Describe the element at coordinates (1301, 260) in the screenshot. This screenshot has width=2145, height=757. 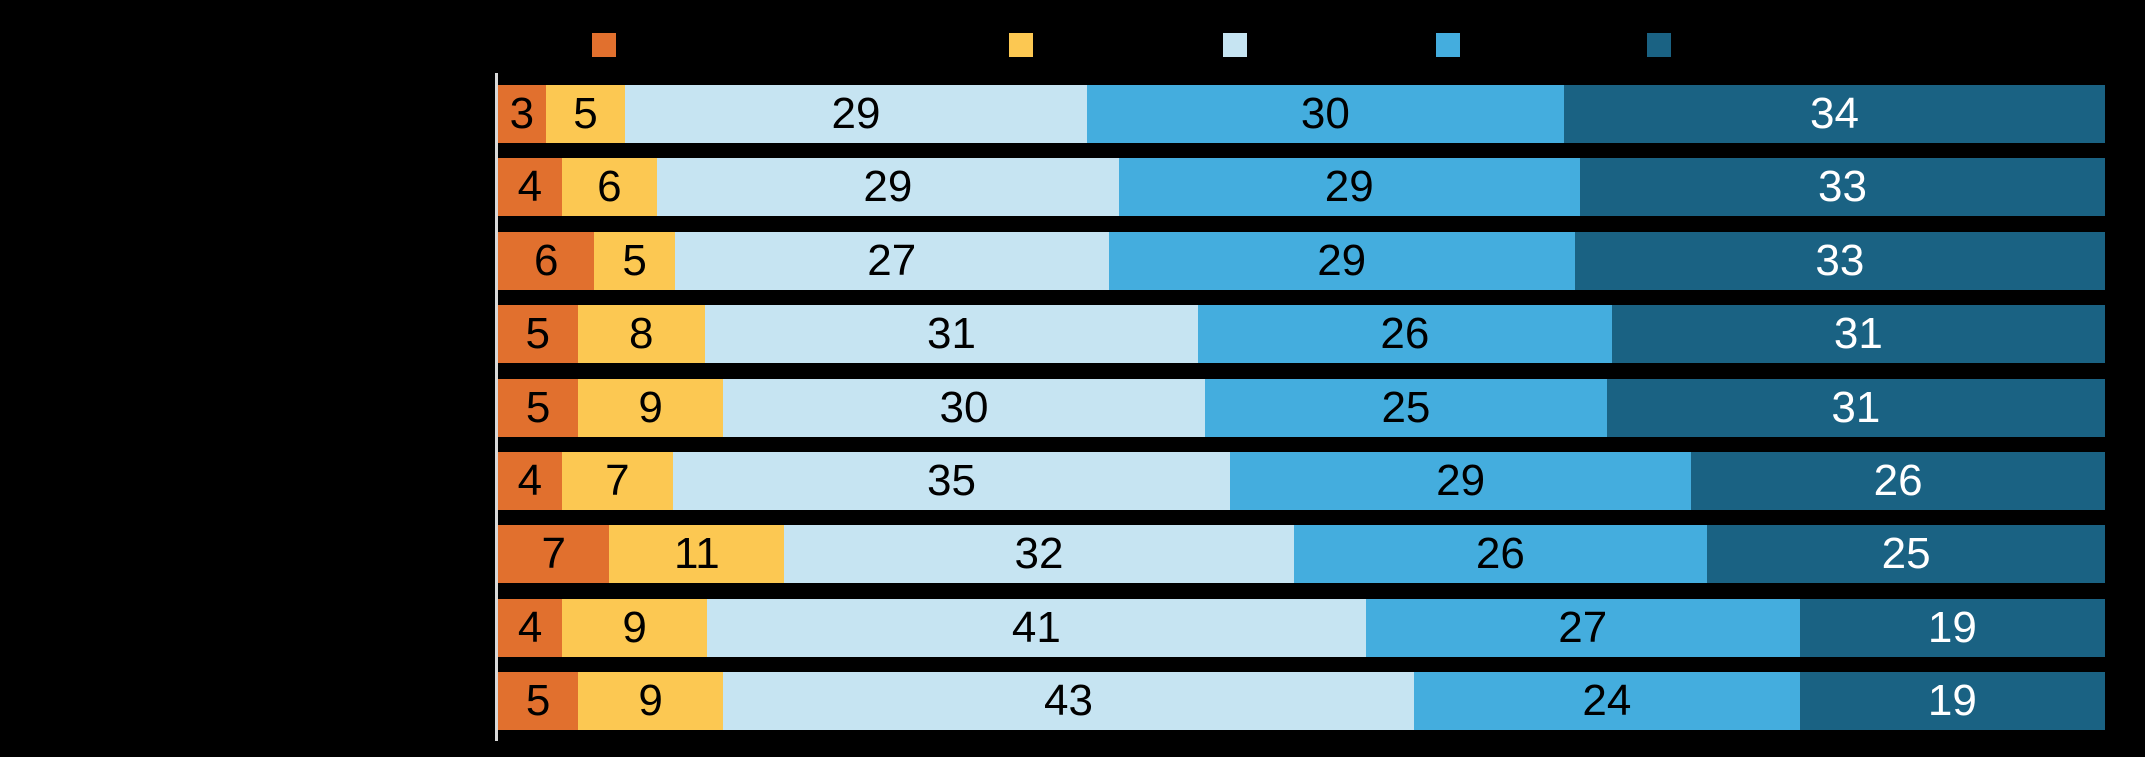
I see `bar-row-3: 6 5 27 29 33` at that location.